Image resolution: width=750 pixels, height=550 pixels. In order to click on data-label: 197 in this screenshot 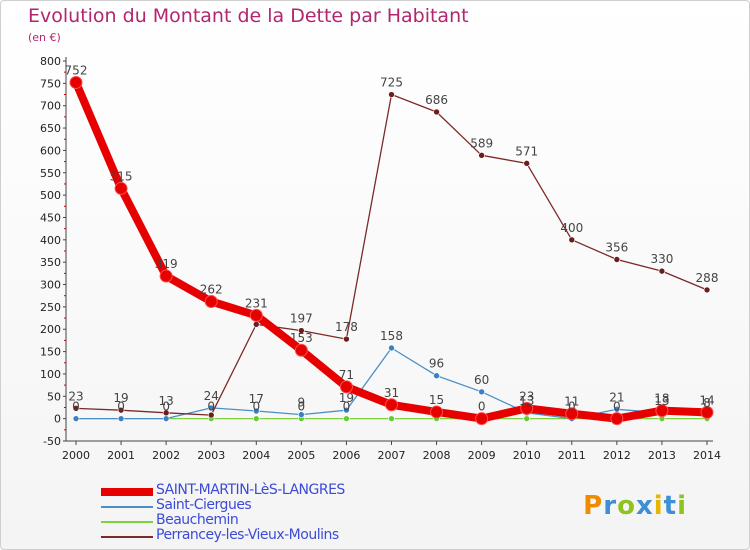, I will do `click(301, 319)`.